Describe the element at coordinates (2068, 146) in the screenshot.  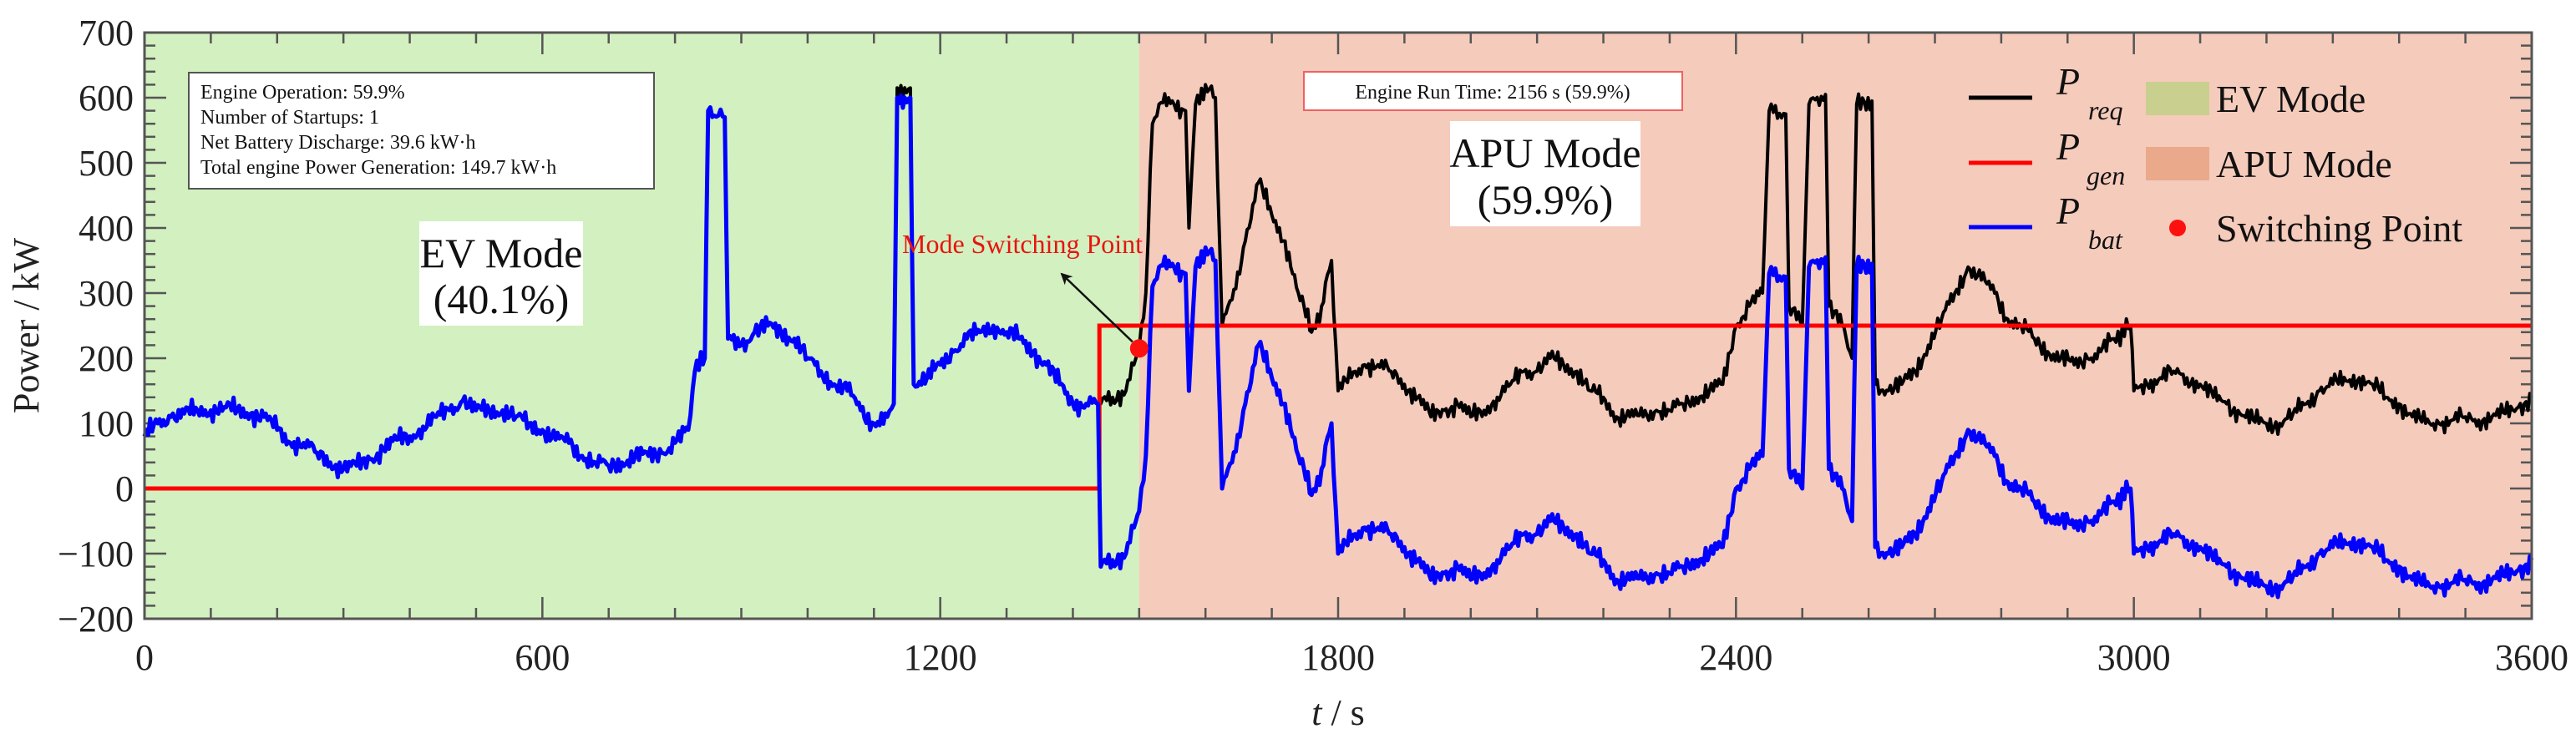
I see `legend-pgen-symbol: P` at that location.